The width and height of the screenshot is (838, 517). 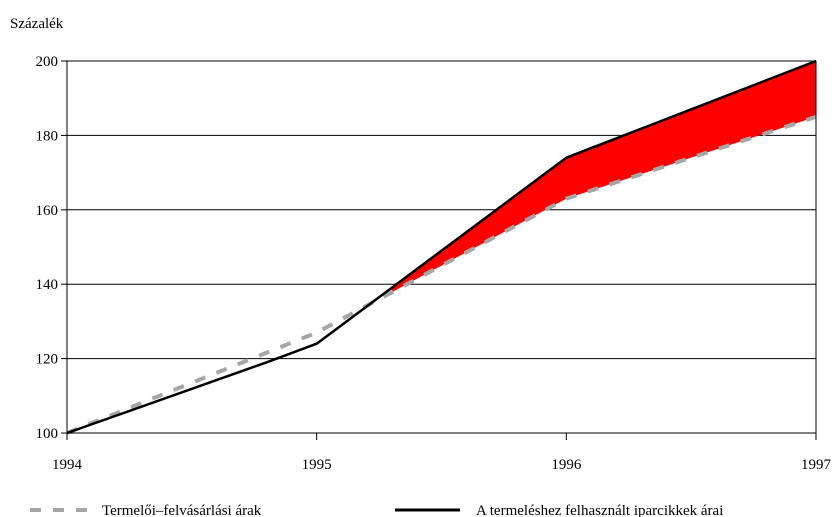 What do you see at coordinates (47, 136) in the screenshot?
I see `y-tick-label-180: 180` at bounding box center [47, 136].